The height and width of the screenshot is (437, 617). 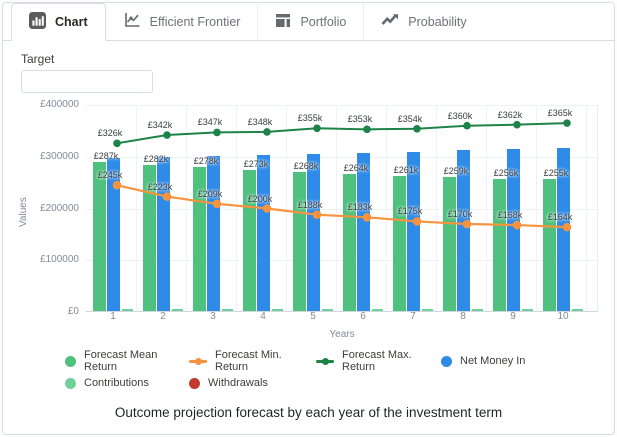 I want to click on data-label: £282k, so click(x=156, y=159).